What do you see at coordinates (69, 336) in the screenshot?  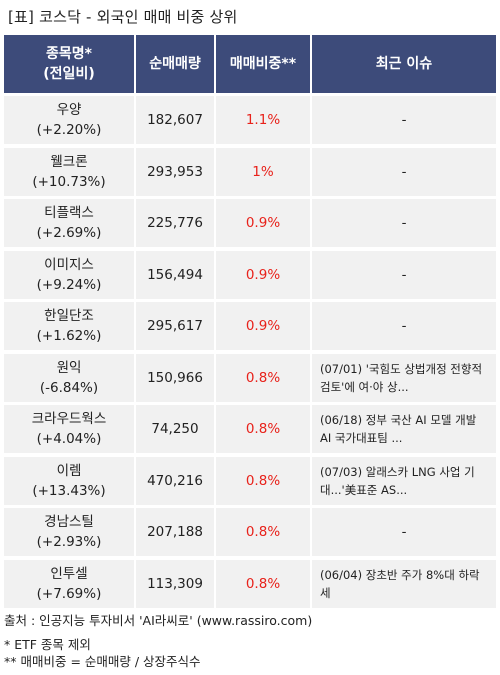 I see `stock-change: (+1.62%)` at bounding box center [69, 336].